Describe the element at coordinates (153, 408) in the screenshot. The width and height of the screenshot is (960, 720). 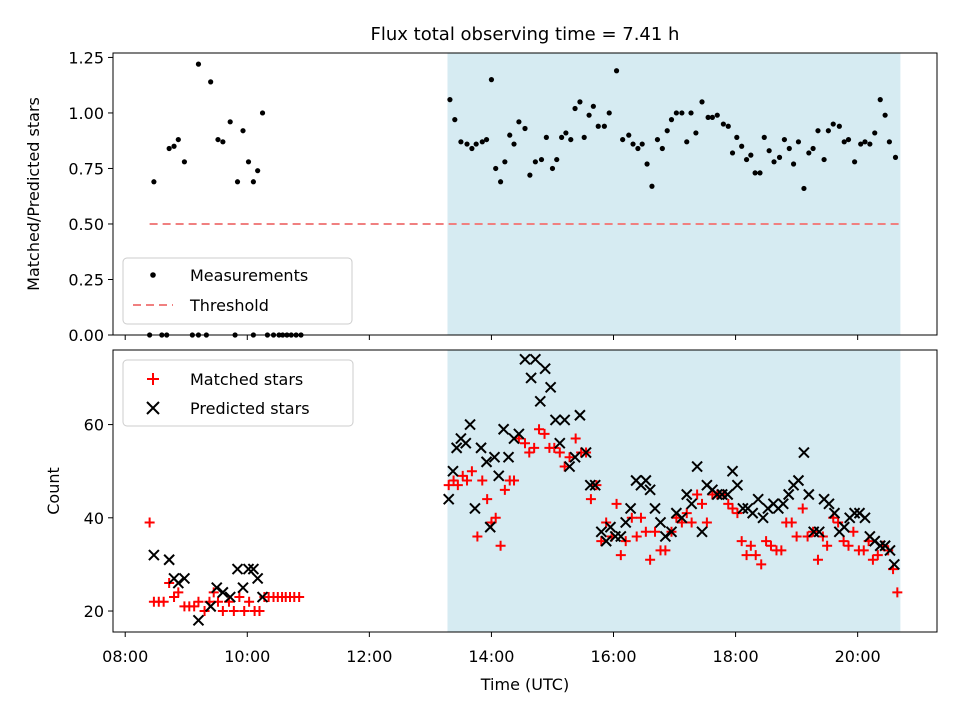
I see `legend-predicted-marker` at that location.